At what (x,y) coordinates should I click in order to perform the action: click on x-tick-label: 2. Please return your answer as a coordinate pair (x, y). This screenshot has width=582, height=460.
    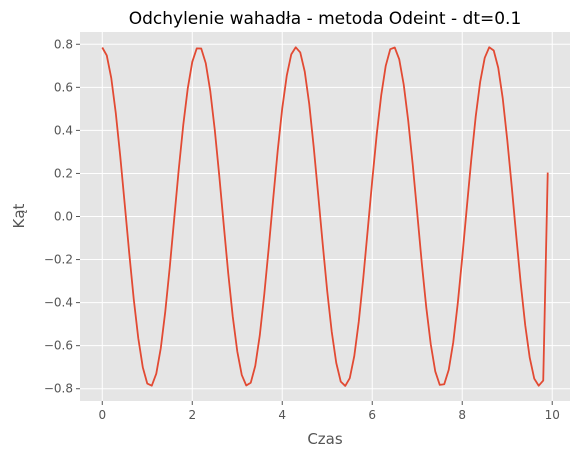
    Looking at the image, I should click on (192, 415).